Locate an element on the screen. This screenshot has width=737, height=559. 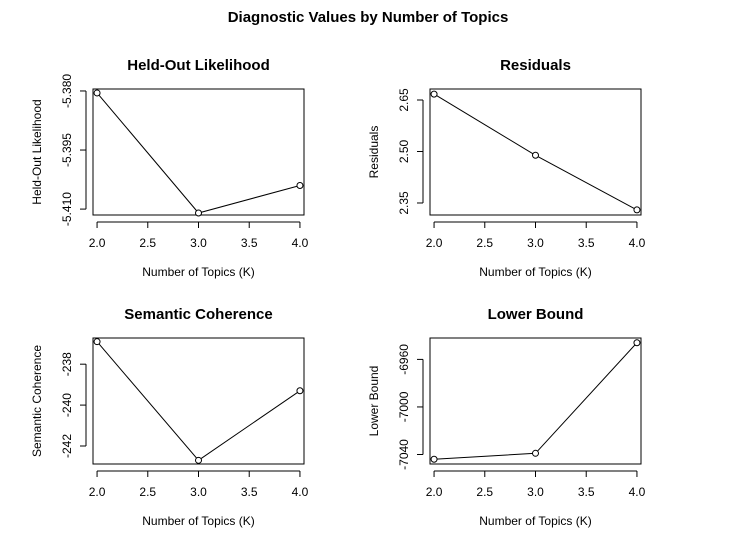
panel-title: Lower Bound is located at coordinates (536, 314).